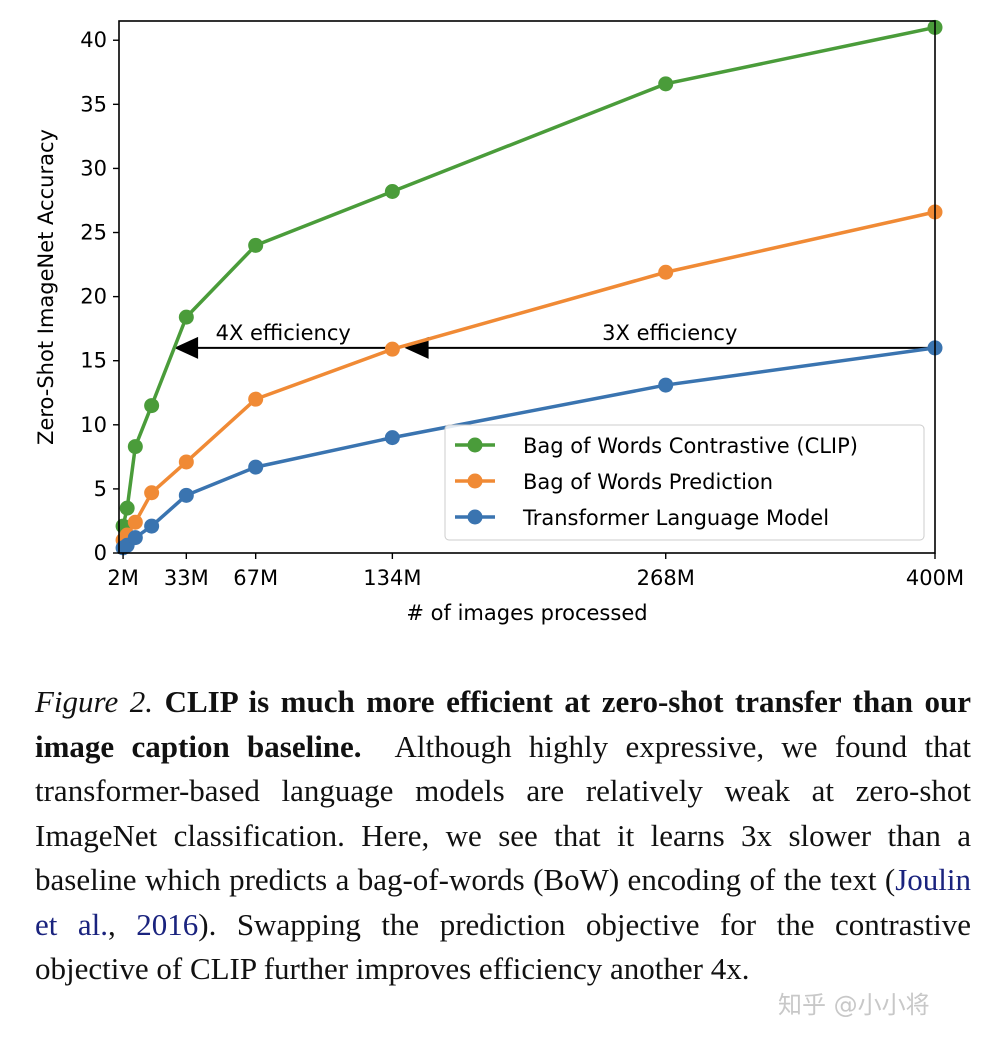 The height and width of the screenshot is (1038, 982). I want to click on x-tick-label: 268M, so click(666, 578).